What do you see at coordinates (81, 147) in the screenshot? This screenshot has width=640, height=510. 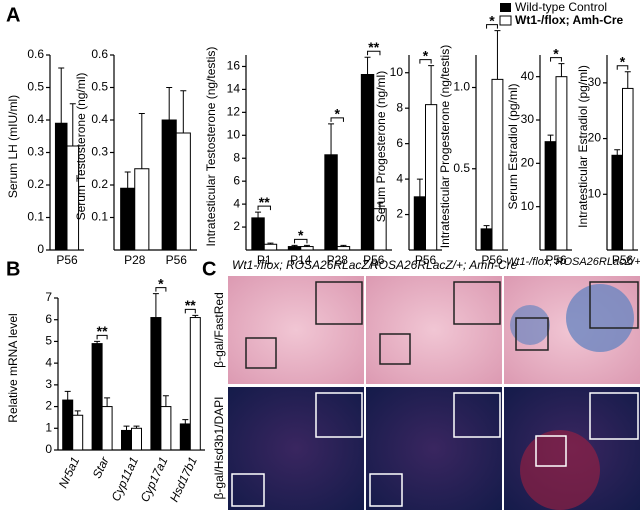 I see `y-axis-label: Serum Testosterone (ng/ml)` at bounding box center [81, 147].